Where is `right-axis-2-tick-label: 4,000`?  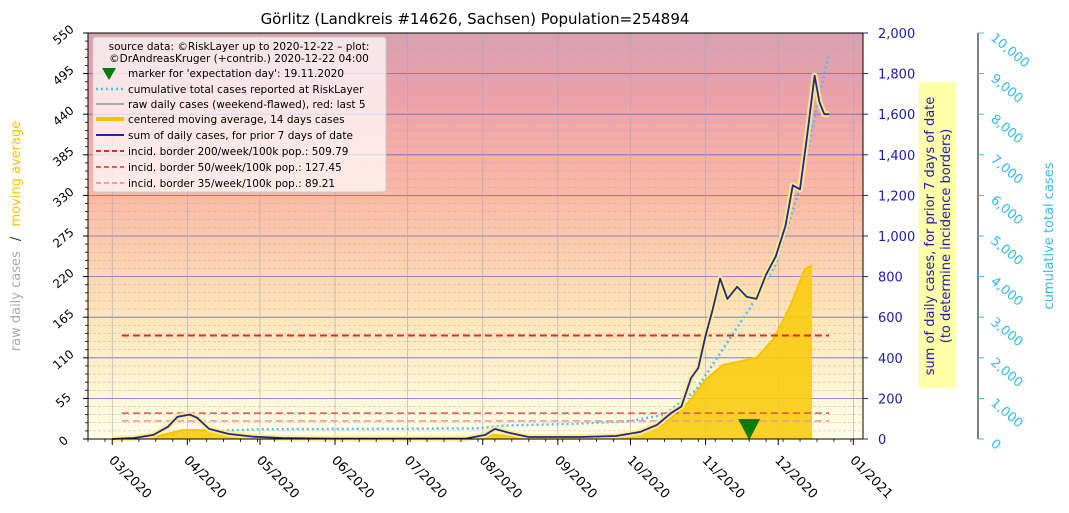 right-axis-2-tick-label: 4,000 is located at coordinates (1006, 291).